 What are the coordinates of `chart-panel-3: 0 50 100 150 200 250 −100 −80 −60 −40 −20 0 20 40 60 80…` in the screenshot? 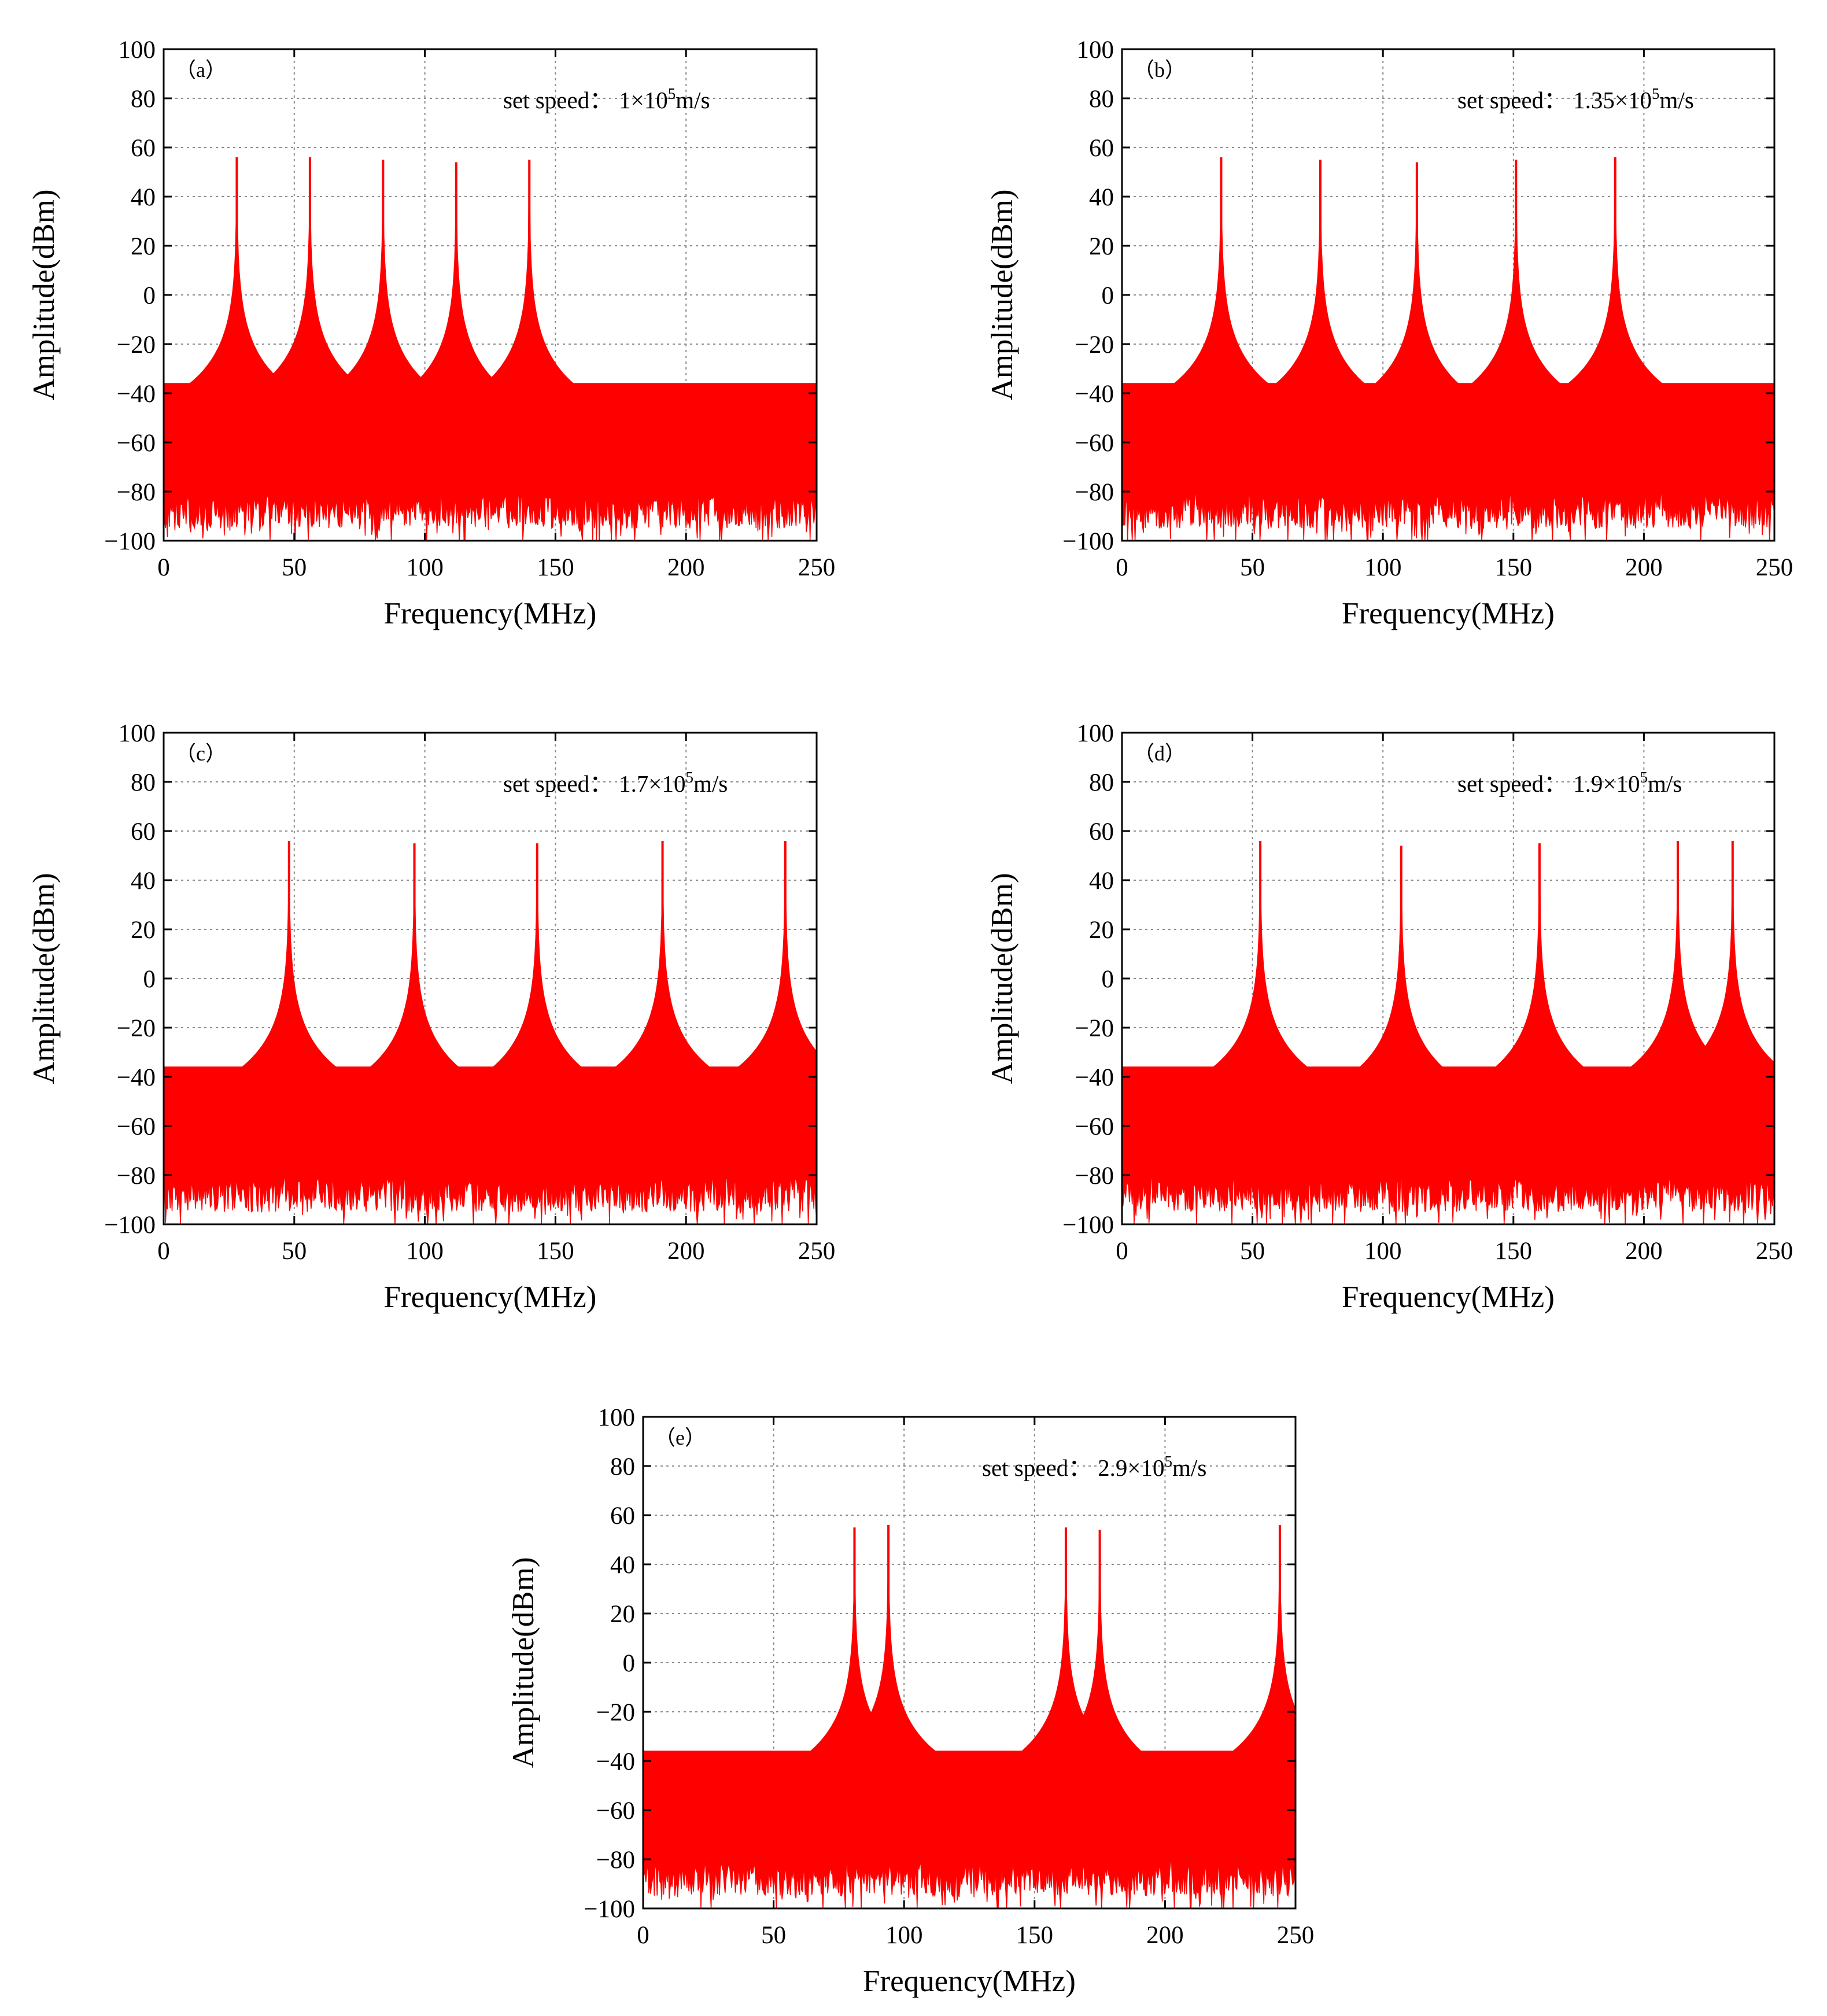 It's located at (431, 1017).